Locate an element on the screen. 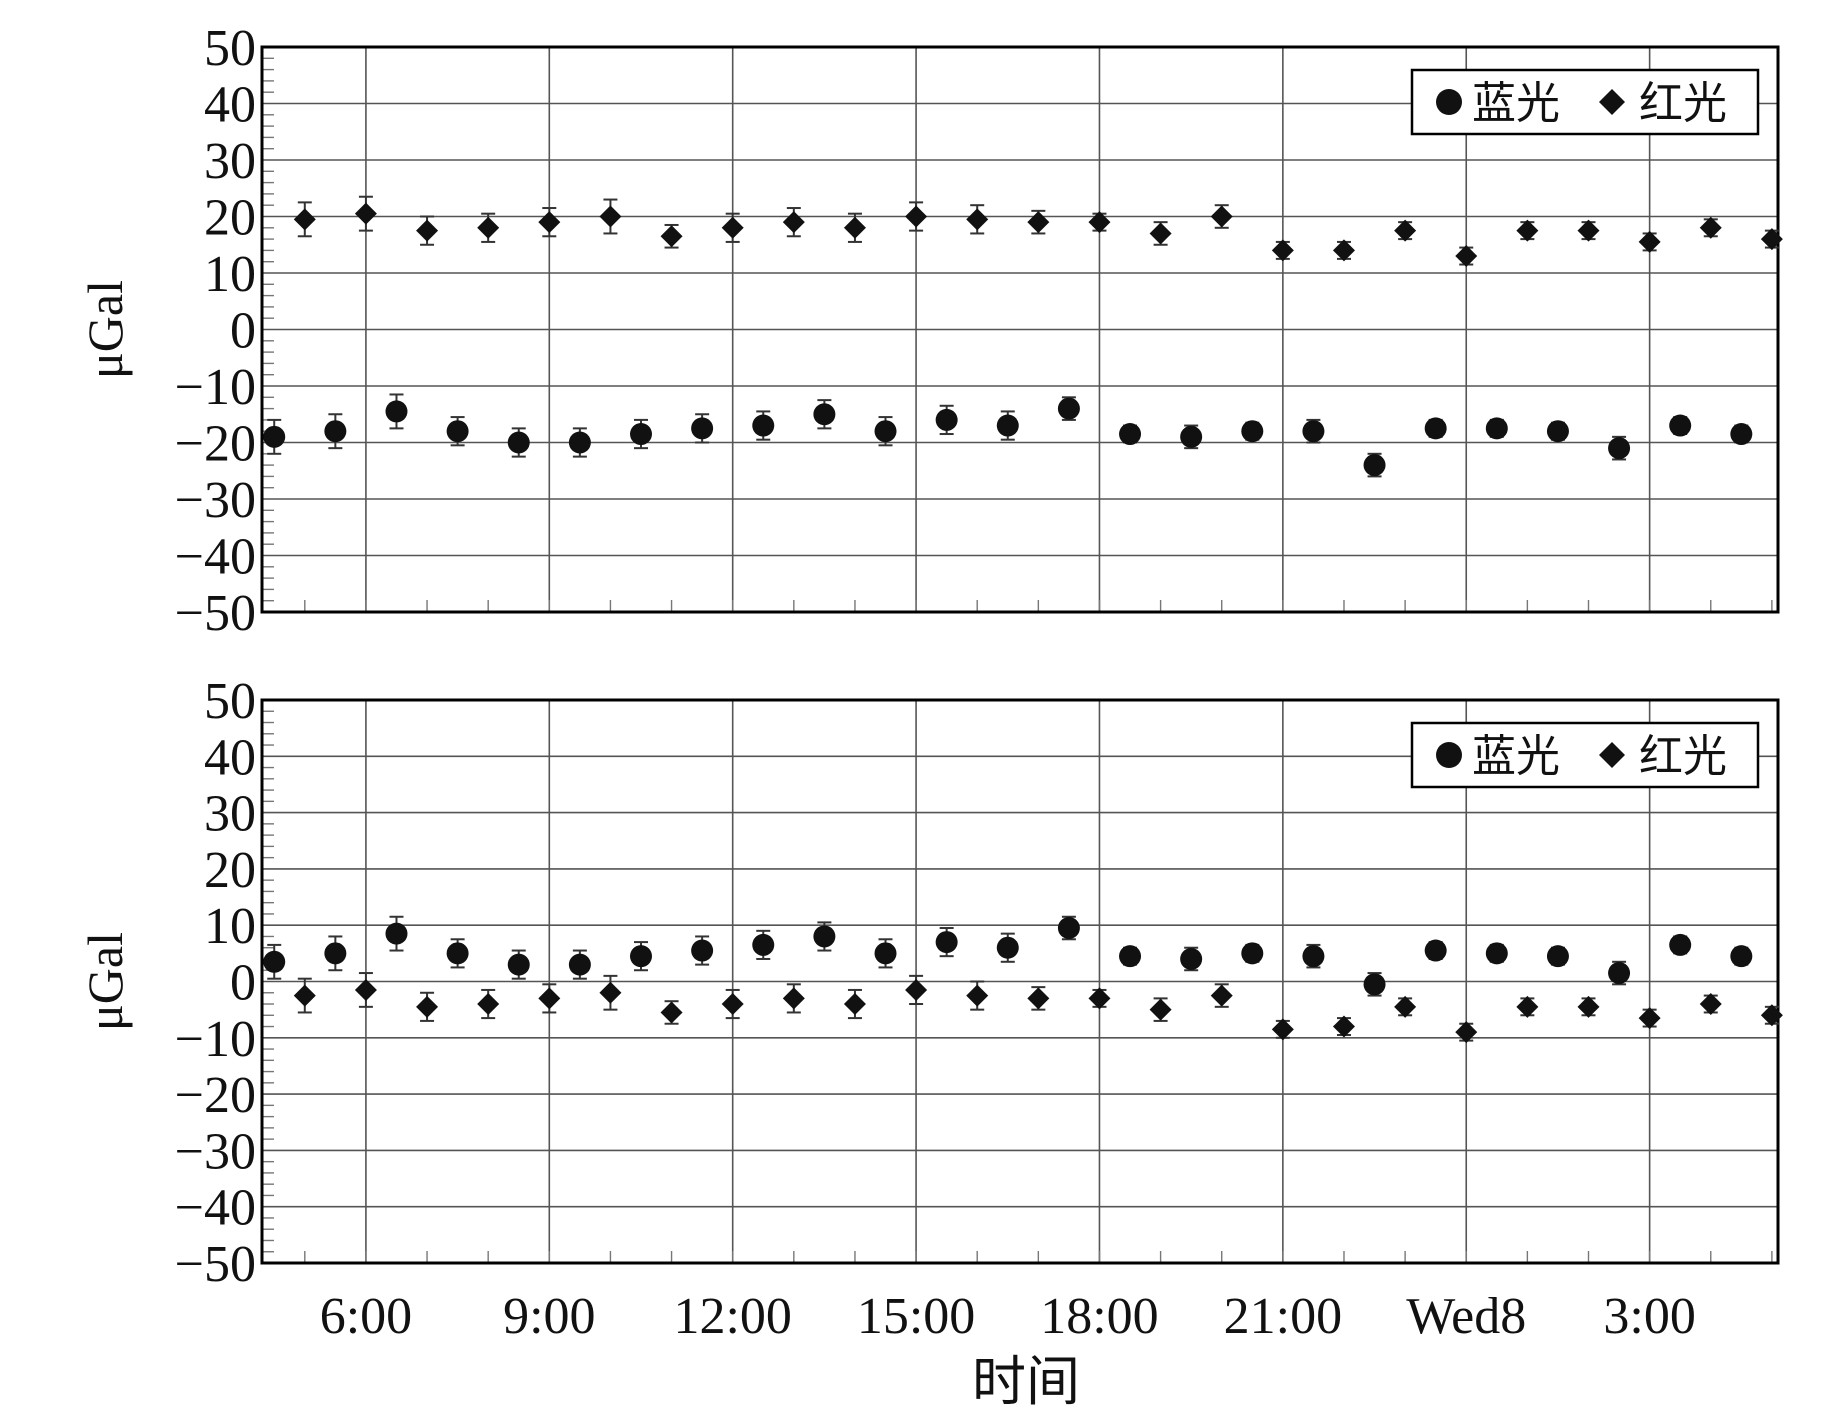 Image resolution: width=1843 pixels, height=1417 pixels. y-tick-label: −50 is located at coordinates (215, 613).